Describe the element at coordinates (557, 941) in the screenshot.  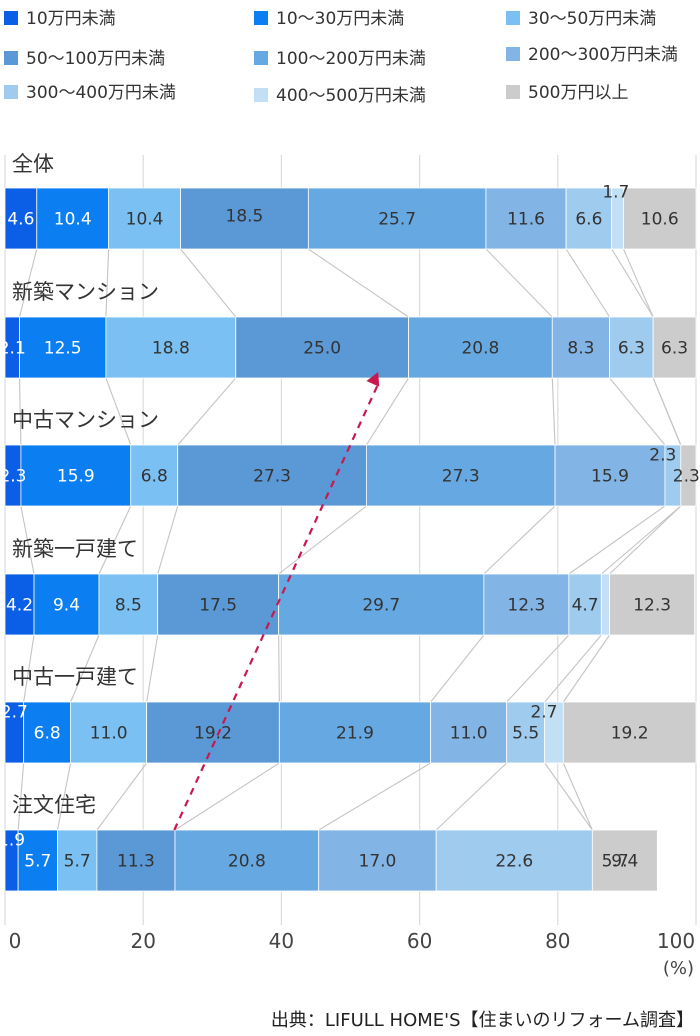
I see `x-tick-label: 80` at that location.